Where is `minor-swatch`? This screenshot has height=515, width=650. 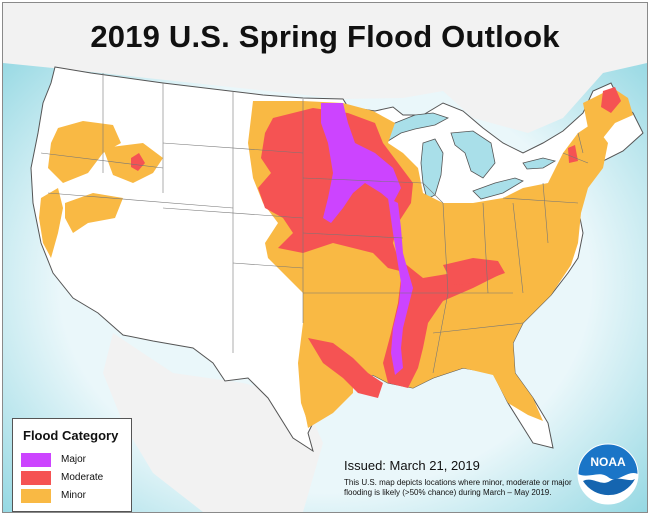 minor-swatch is located at coordinates (36, 496).